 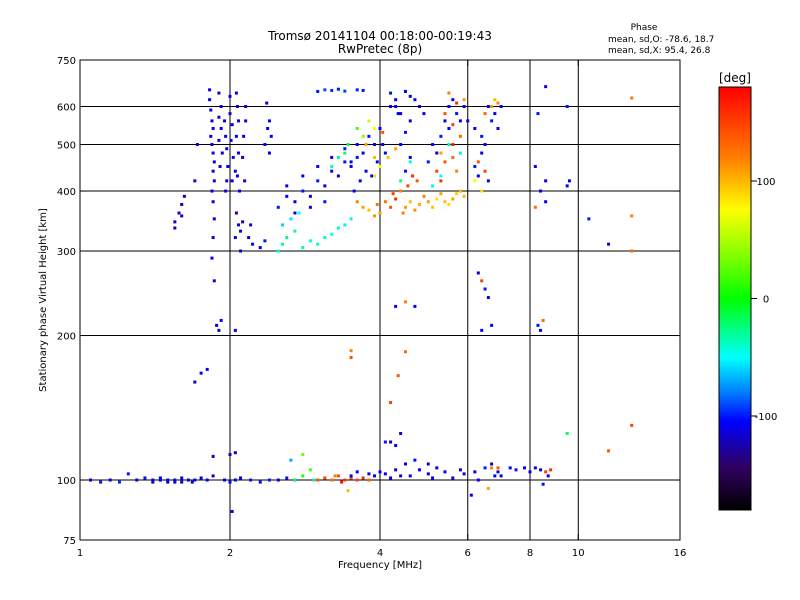 I want to click on x-tick-label: 1, so click(x=80, y=553).